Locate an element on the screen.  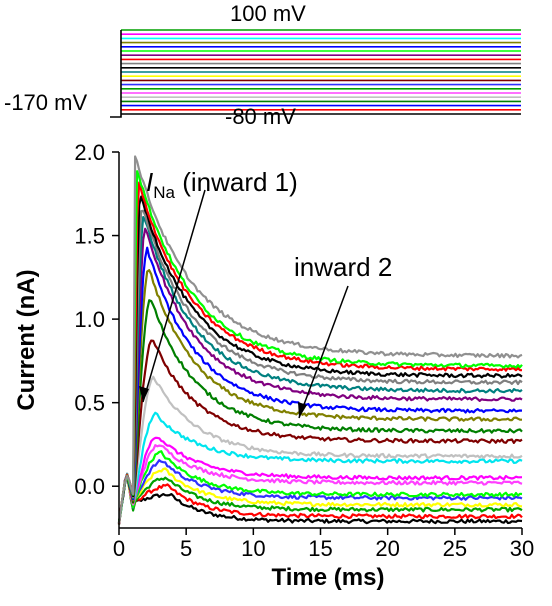
x-axis-ticks: 0 5 10 15 20 25 30 is located at coordinates (323, 544).